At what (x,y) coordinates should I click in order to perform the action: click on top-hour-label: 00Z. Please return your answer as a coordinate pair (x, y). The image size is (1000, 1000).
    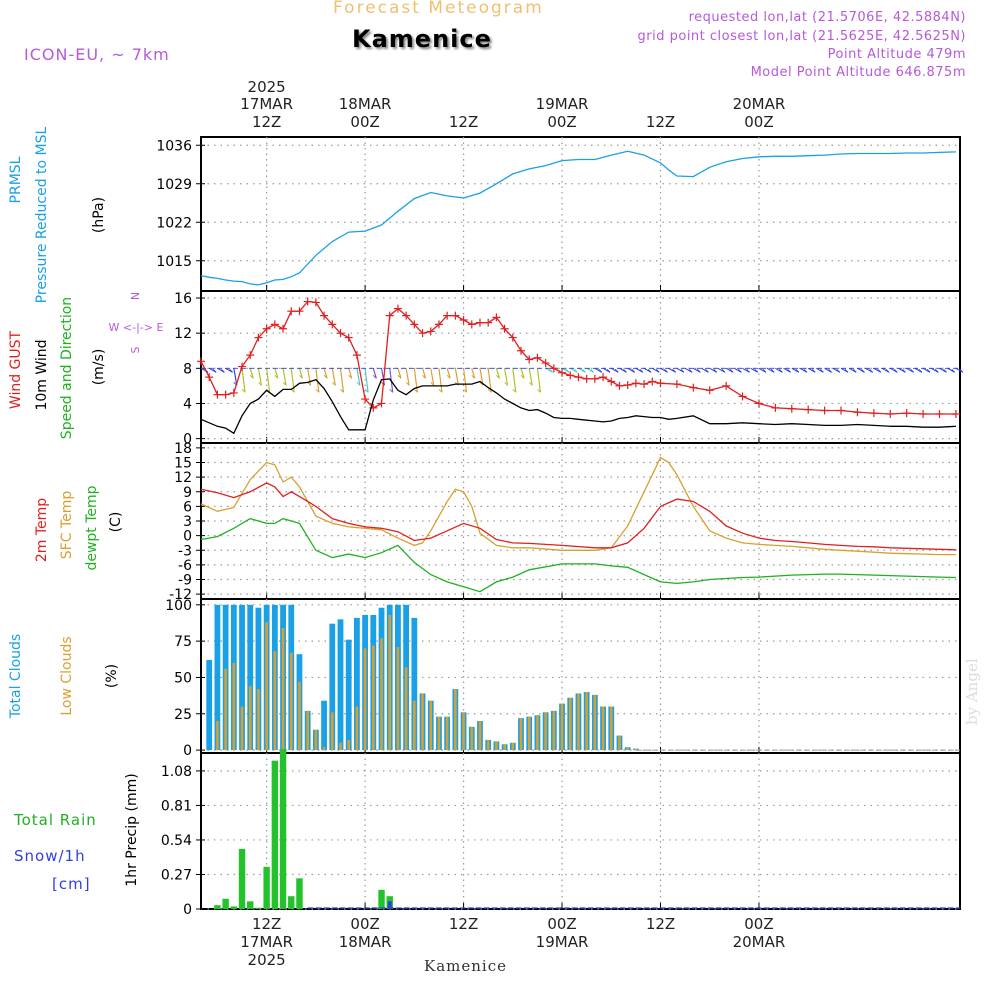
    Looking at the image, I should click on (758, 122).